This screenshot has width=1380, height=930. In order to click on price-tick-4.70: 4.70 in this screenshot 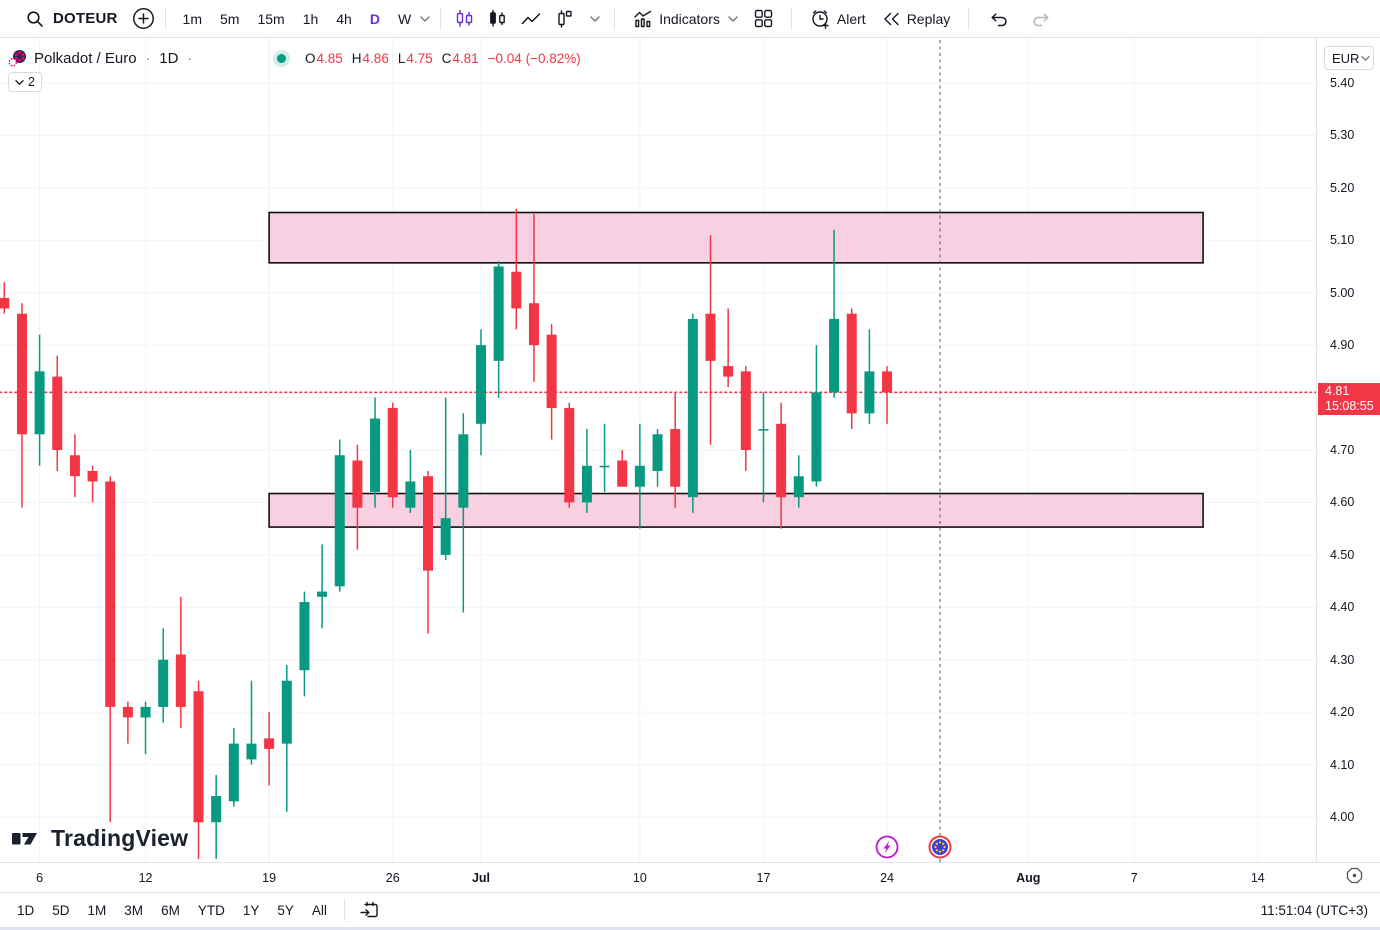, I will do `click(1342, 450)`.